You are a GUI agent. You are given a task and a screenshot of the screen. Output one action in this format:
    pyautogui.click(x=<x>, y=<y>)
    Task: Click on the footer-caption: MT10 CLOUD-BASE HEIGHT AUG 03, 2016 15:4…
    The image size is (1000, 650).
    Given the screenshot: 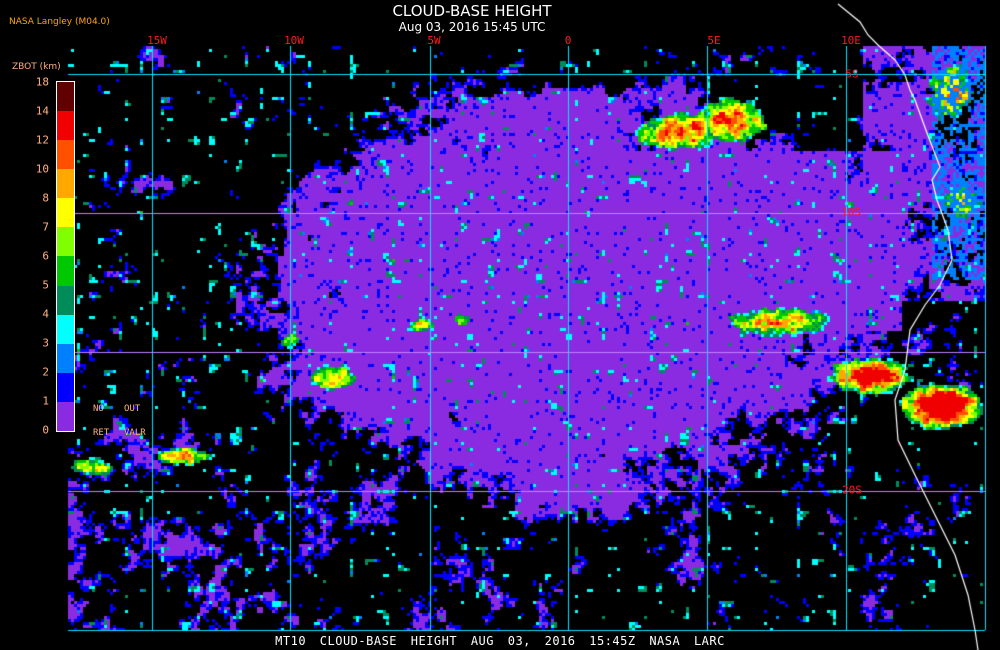 What is the action you would take?
    pyautogui.click(x=500, y=641)
    